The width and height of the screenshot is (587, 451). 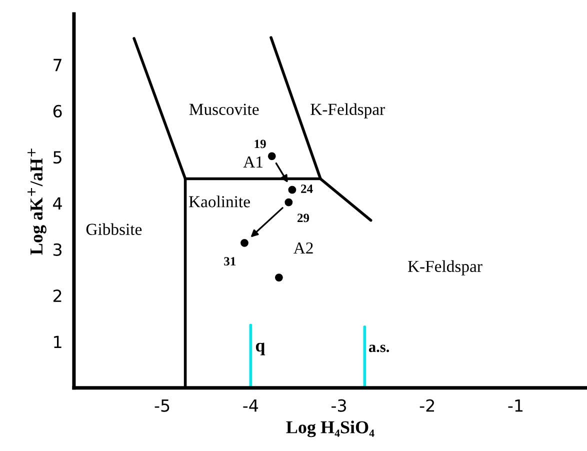 I want to click on x-tick-label: -3, so click(x=339, y=405).